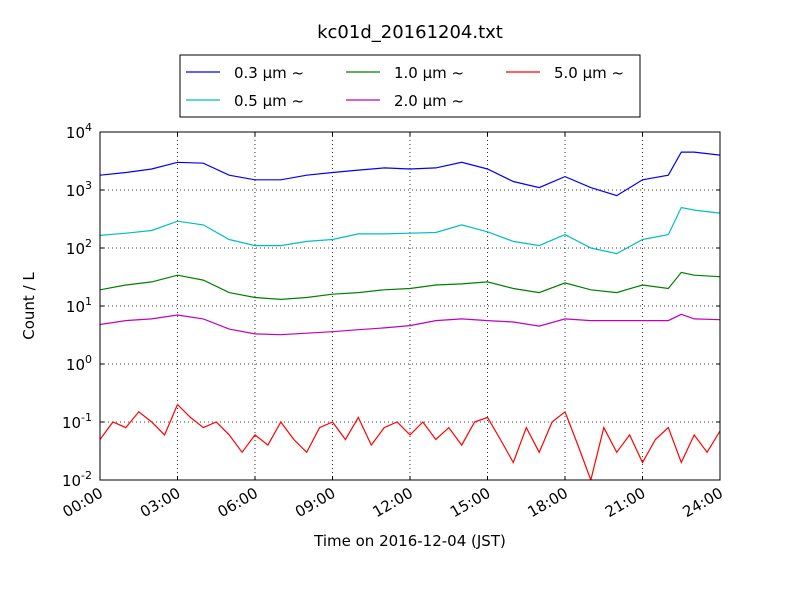 The width and height of the screenshot is (800, 600). I want to click on legend-label: 1.0 μm ~, so click(429, 73).